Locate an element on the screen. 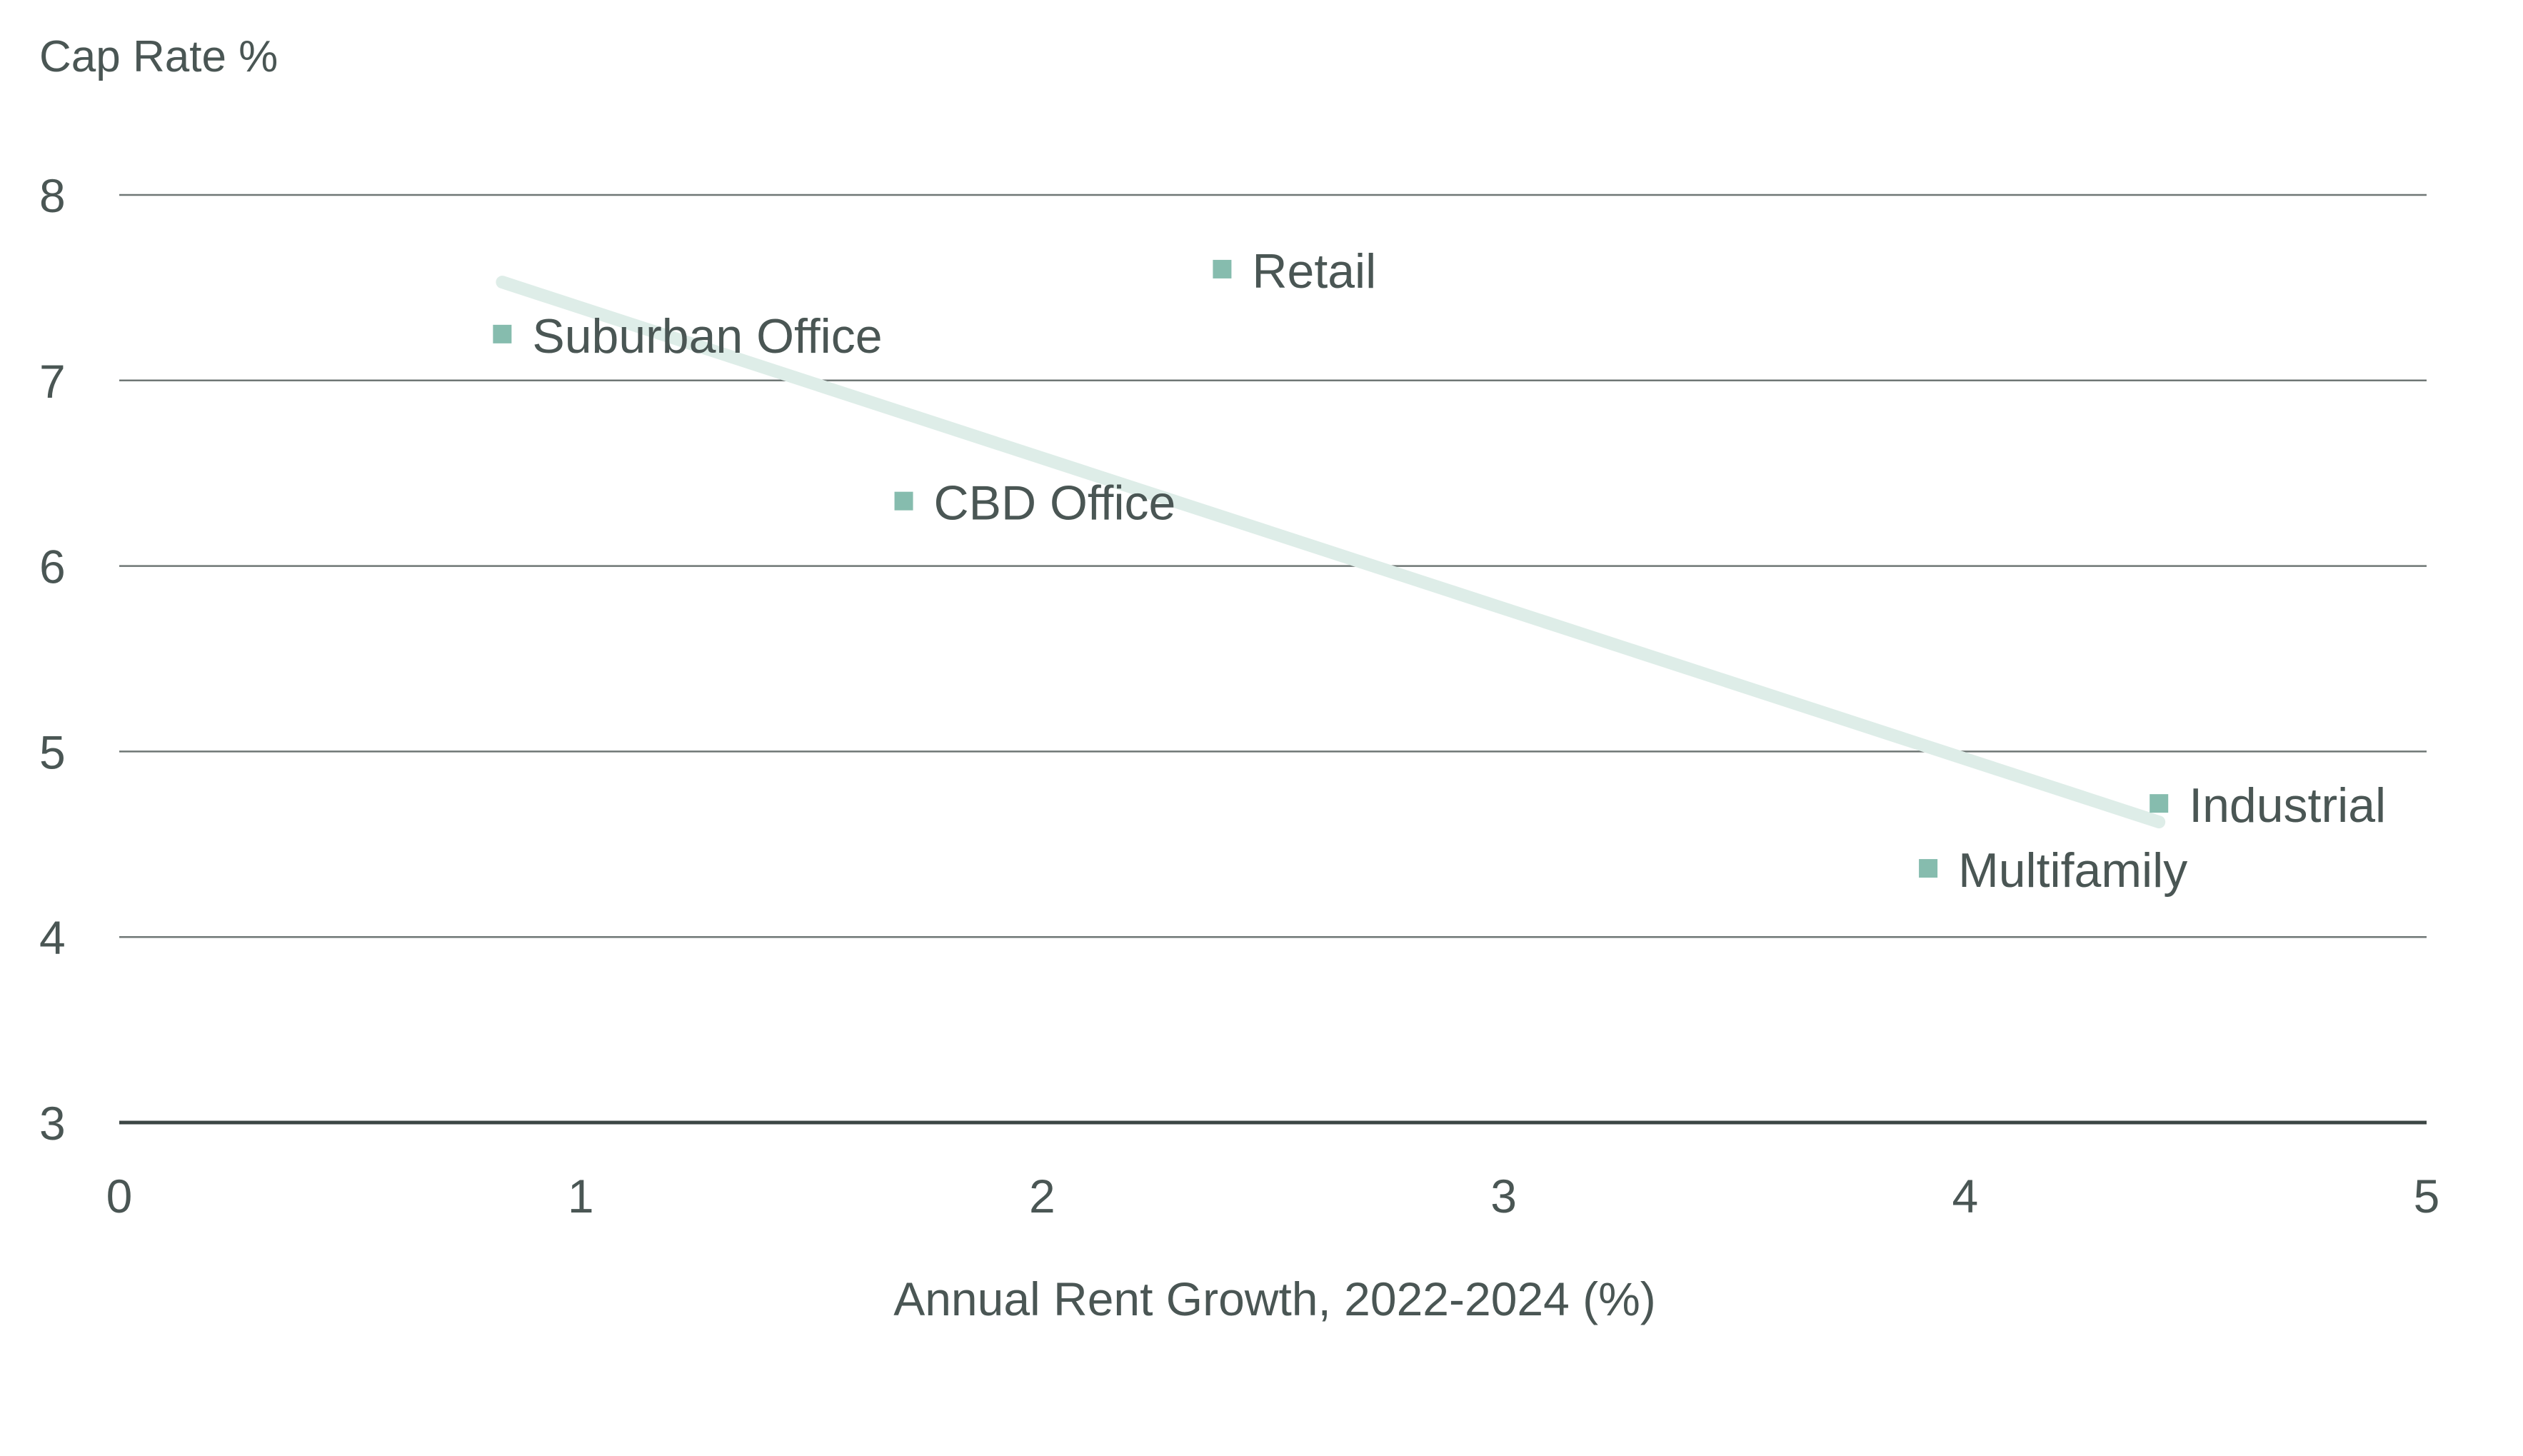 The width and height of the screenshot is (2523, 1456). y-axis-label: Cap Rate % is located at coordinates (158, 56).